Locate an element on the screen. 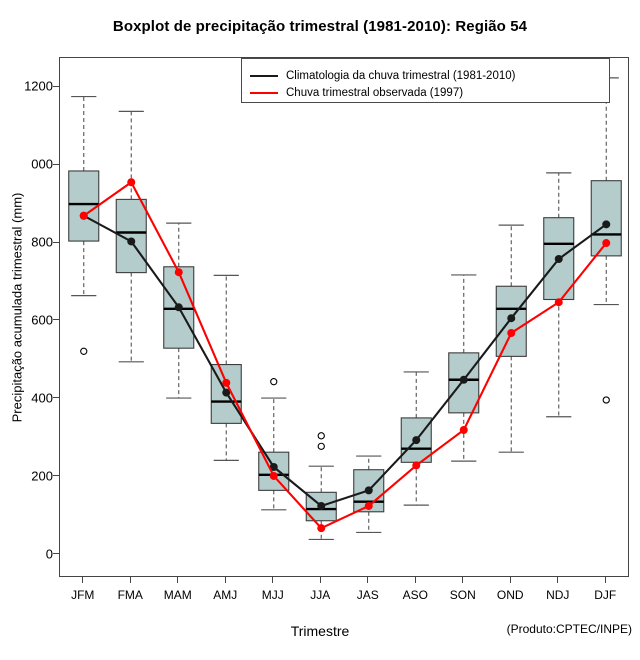 This screenshot has height=660, width=640. y-axis-tick-labels: 0 200 400 600 800 000 1200 is located at coordinates (29, 330).